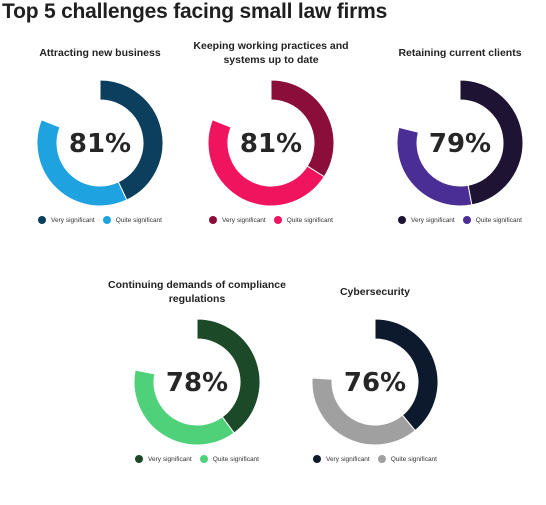 The image size is (546, 505). What do you see at coordinates (100, 53) in the screenshot?
I see `chart-title: Attracting new business` at bounding box center [100, 53].